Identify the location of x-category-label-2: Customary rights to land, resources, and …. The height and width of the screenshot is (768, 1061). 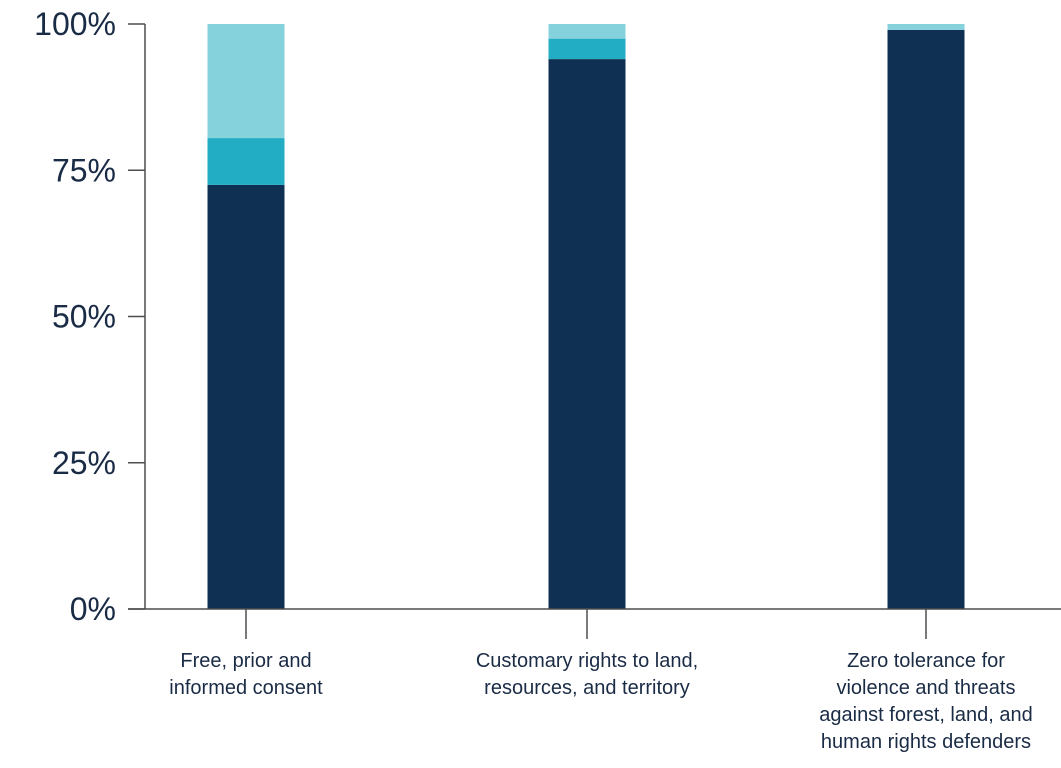
(587, 674).